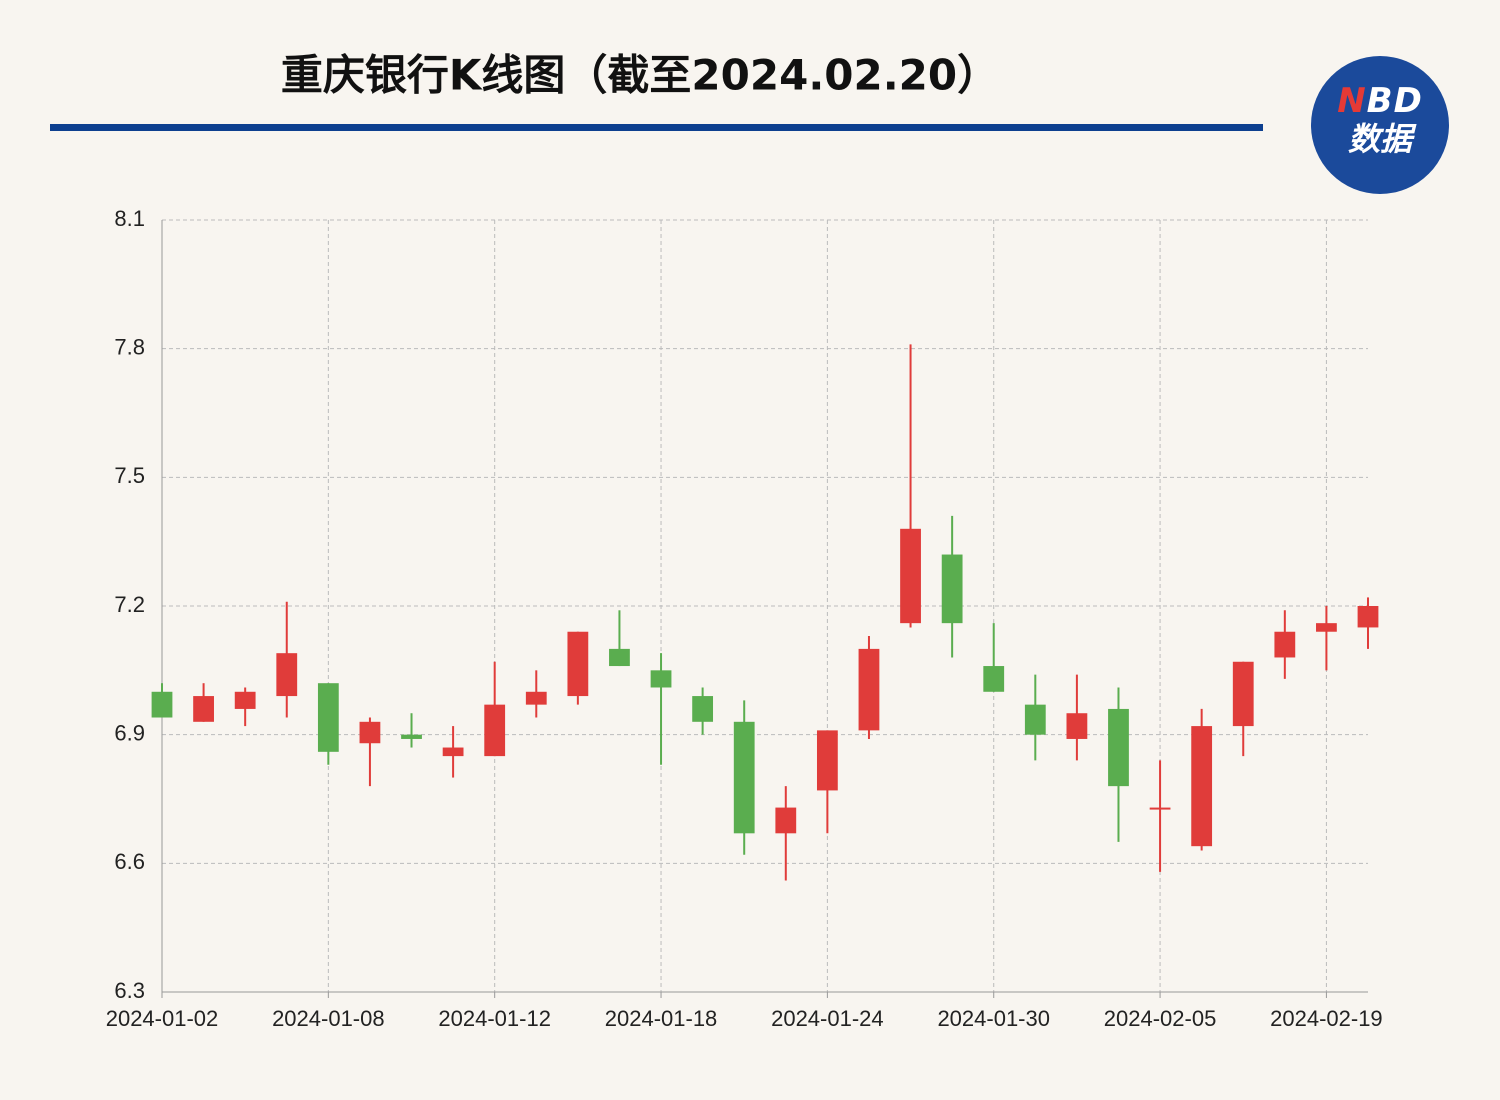  What do you see at coordinates (129, 218) in the screenshot?
I see `y-tick-label: 8.1` at bounding box center [129, 218].